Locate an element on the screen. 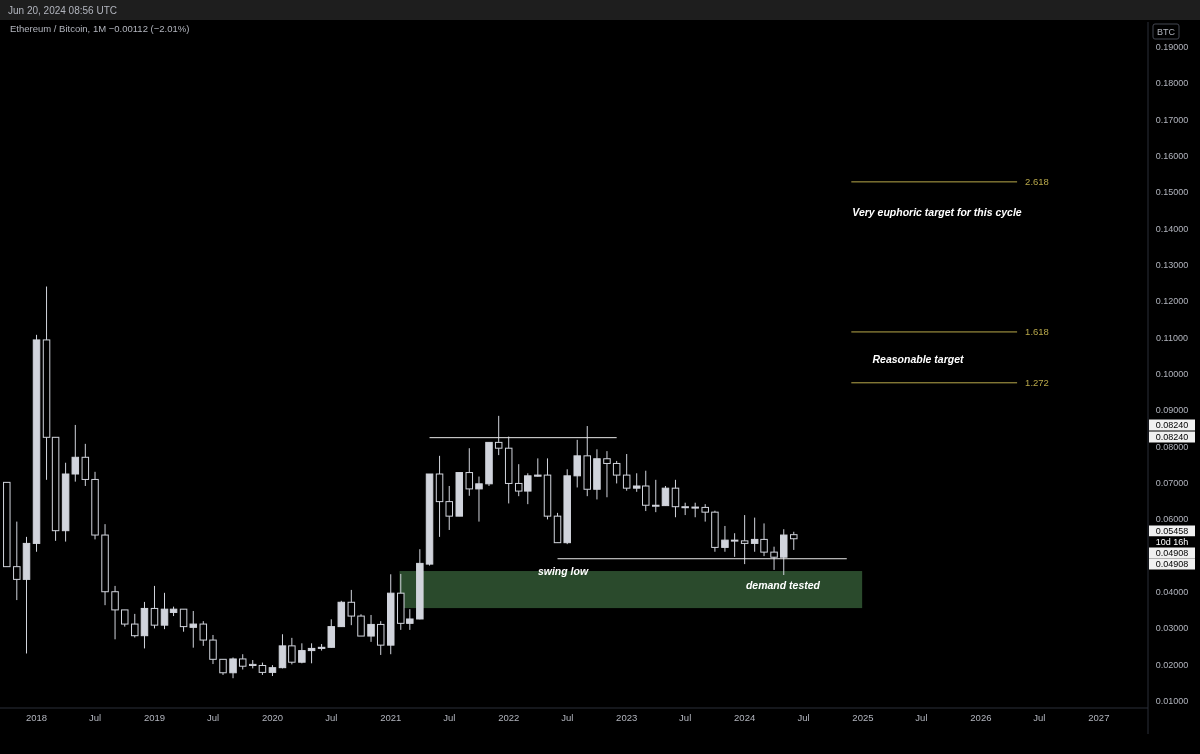 This screenshot has height=754, width=1200. text: Jun 20, 2024 08:56 UTC is located at coordinates (62, 10).